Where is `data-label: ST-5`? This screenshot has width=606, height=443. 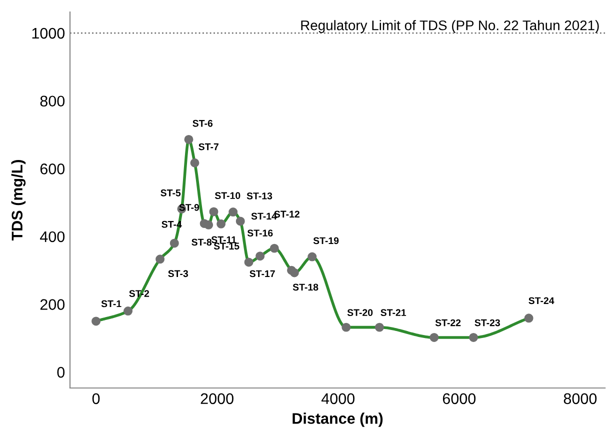
data-label: ST-5 is located at coordinates (170, 192).